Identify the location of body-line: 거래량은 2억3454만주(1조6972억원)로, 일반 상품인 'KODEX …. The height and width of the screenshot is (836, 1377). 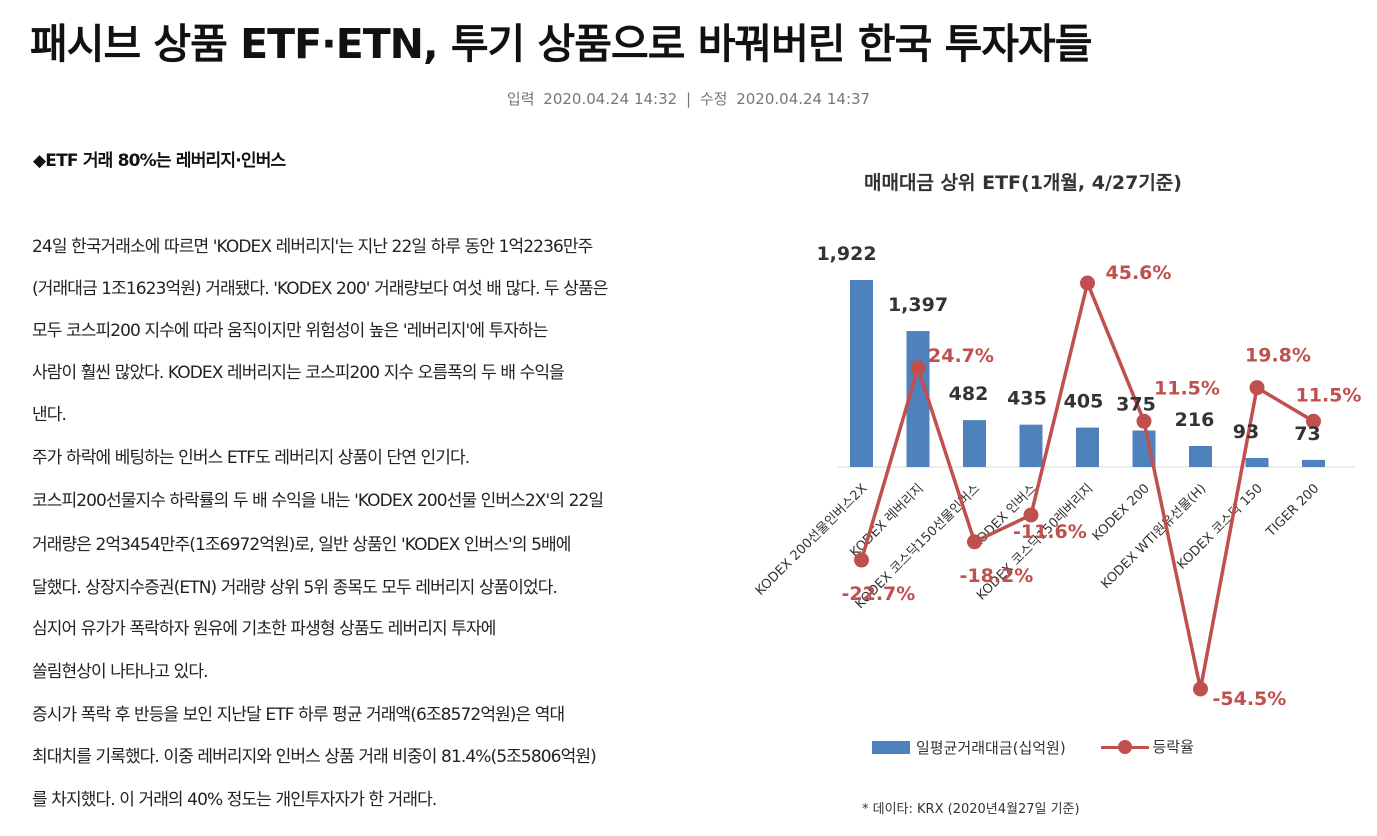
(301, 545).